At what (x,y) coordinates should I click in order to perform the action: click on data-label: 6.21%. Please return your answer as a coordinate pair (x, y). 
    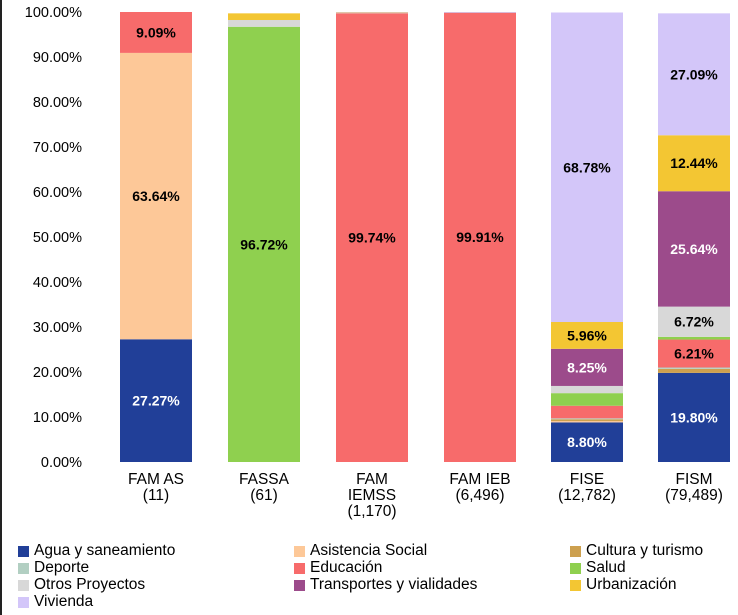
    Looking at the image, I should click on (694, 354).